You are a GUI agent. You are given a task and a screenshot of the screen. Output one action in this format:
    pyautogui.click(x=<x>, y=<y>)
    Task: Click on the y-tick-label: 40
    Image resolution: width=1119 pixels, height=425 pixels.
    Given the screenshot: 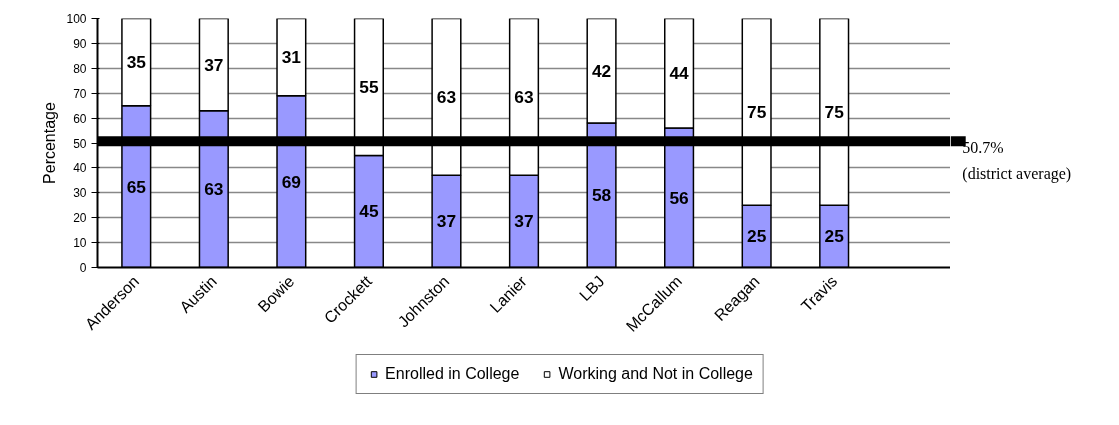 What is the action you would take?
    pyautogui.click(x=80, y=168)
    